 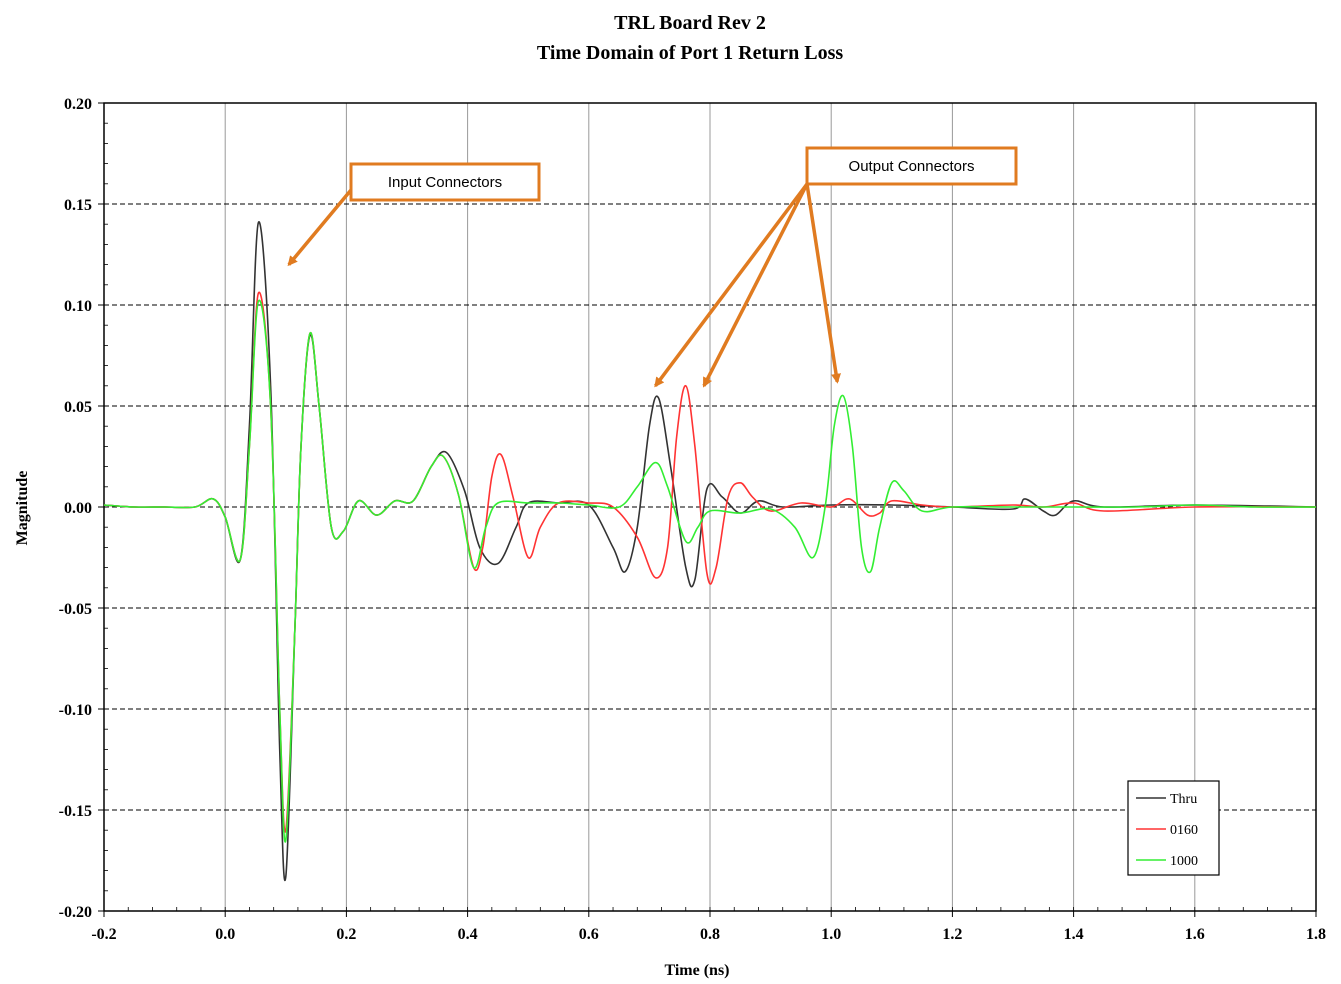 What do you see at coordinates (696, 970) in the screenshot?
I see `x-axis-label: Time (ns)` at bounding box center [696, 970].